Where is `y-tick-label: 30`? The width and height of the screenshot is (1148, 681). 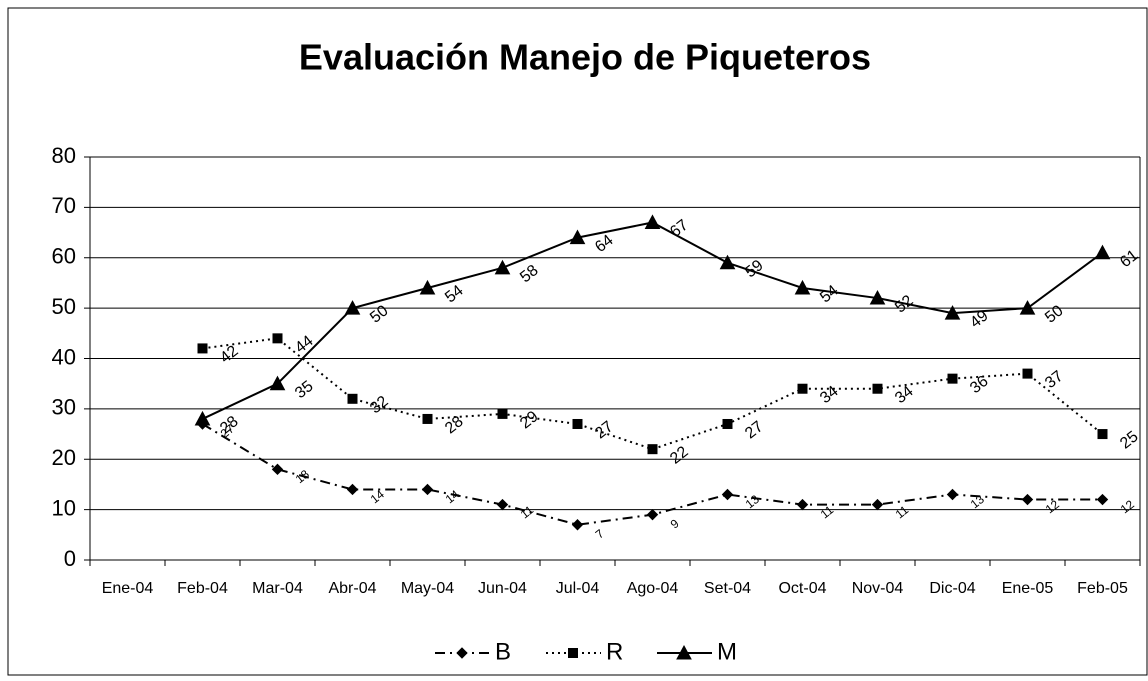 y-tick-label: 30 is located at coordinates (64, 407).